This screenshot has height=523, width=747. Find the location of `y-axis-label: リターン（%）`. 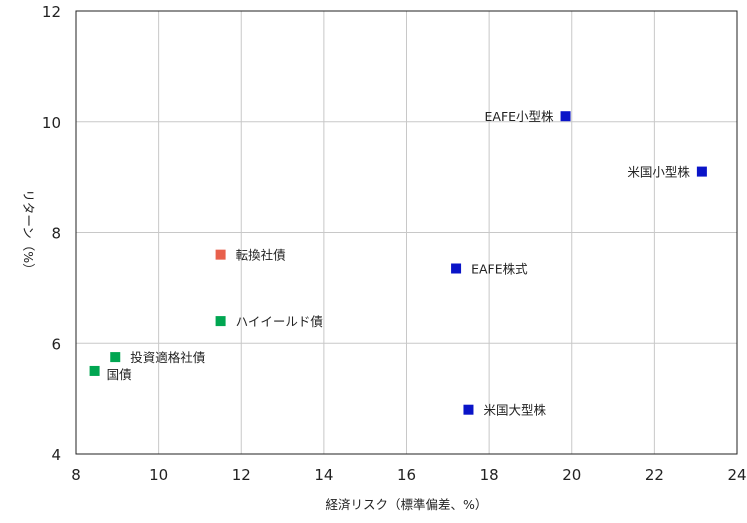

y-axis-label: リターン（%） is located at coordinates (28, 232).